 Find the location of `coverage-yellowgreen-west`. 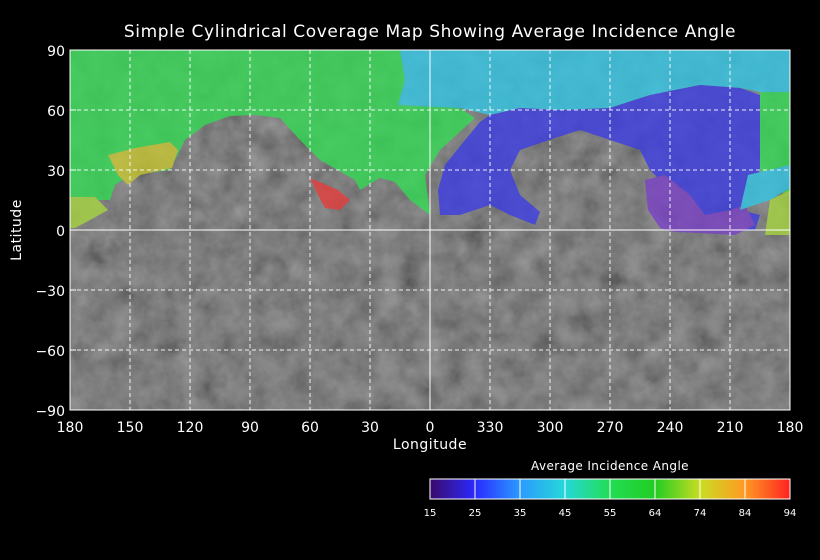

coverage-yellowgreen-west is located at coordinates (89, 212).